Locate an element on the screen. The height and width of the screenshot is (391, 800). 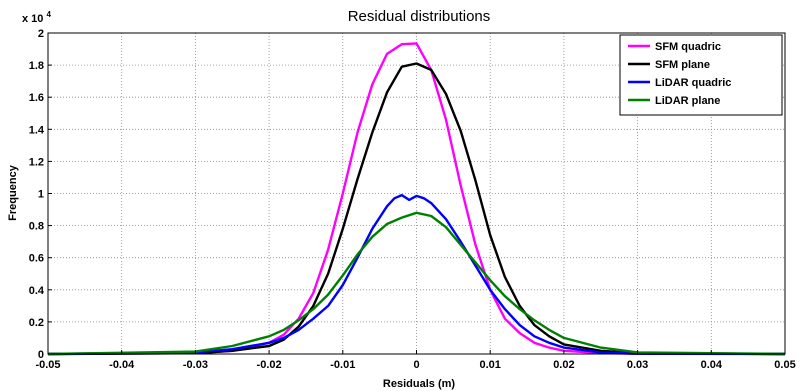
y-axis-ticks: 0 0.2 0.4 0.6 0.8 1 1.2 1.4 1.6 1.8 2 is located at coordinates (40, 194).